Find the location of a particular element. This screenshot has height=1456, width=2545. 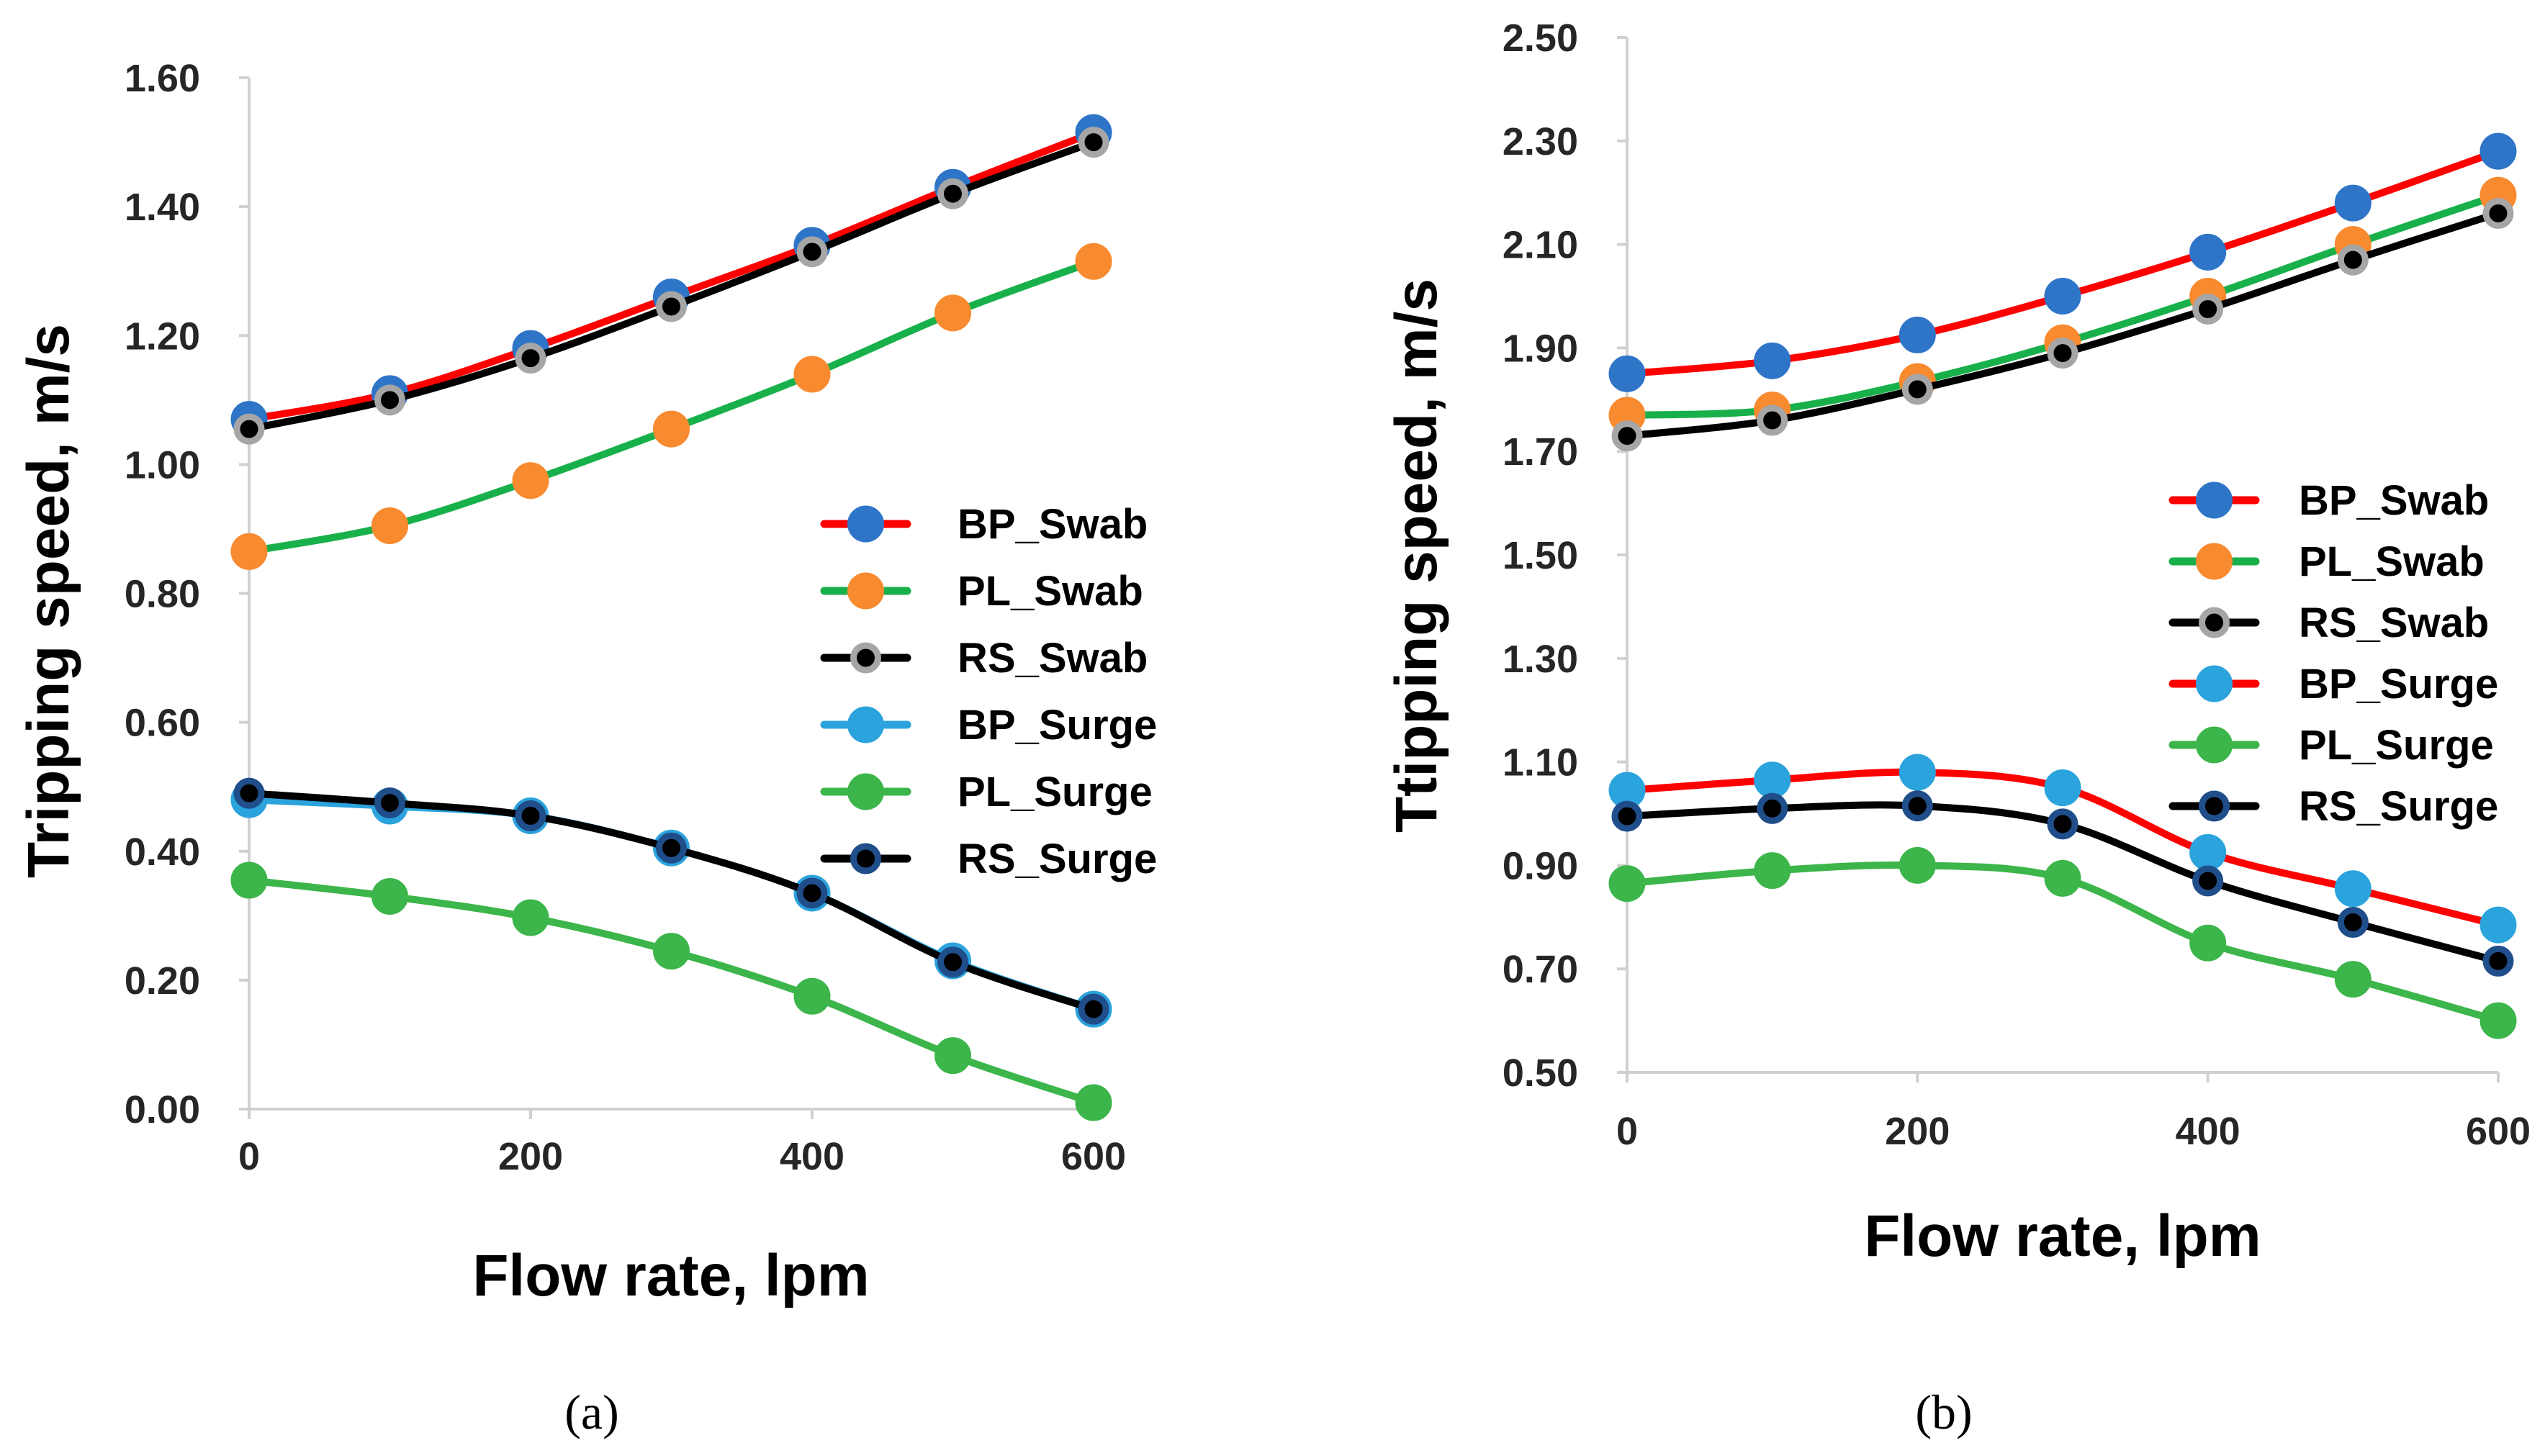

panel-caption: (b) is located at coordinates (1943, 1412).